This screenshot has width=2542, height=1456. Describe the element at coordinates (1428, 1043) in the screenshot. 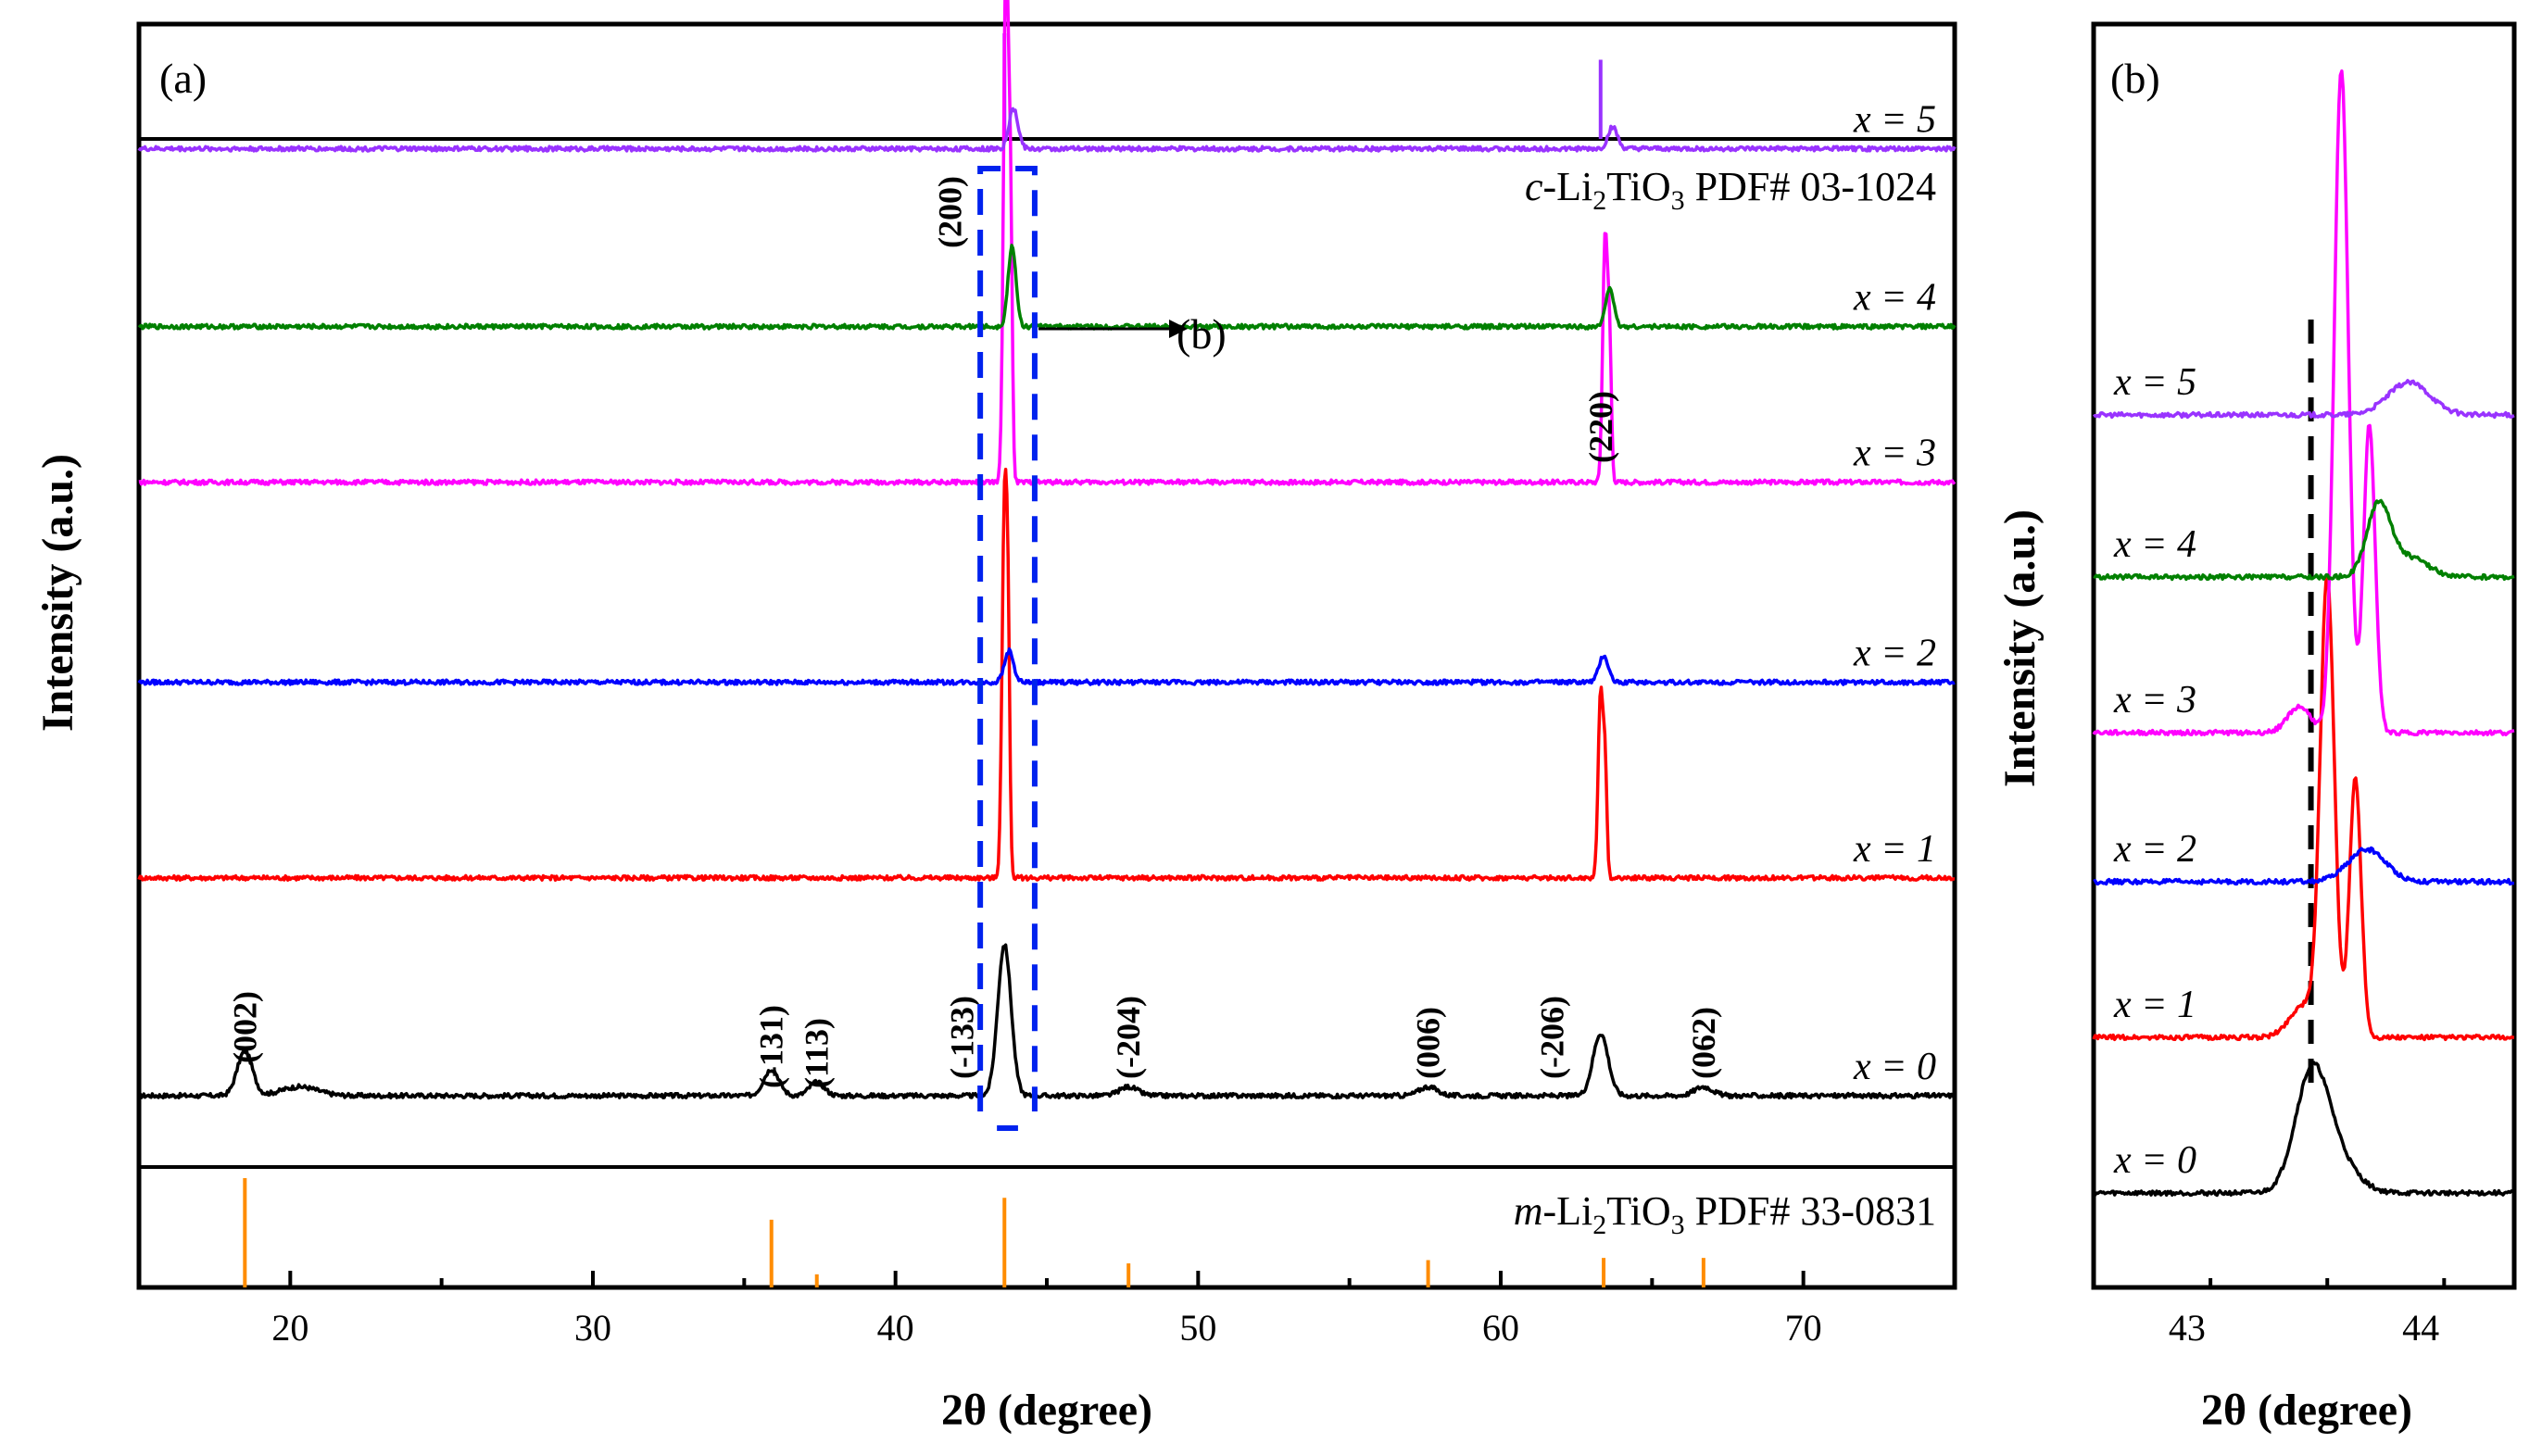

I see `hkl-006: (006)` at that location.